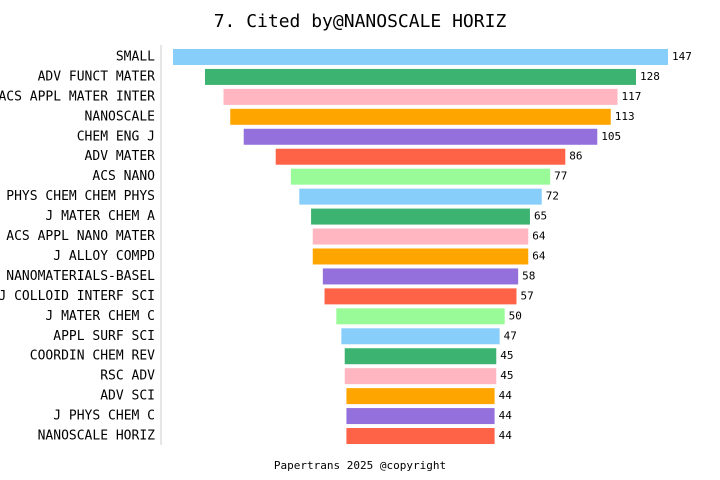  I want to click on footer: Papertrans 2025 @copyright, so click(360, 465).